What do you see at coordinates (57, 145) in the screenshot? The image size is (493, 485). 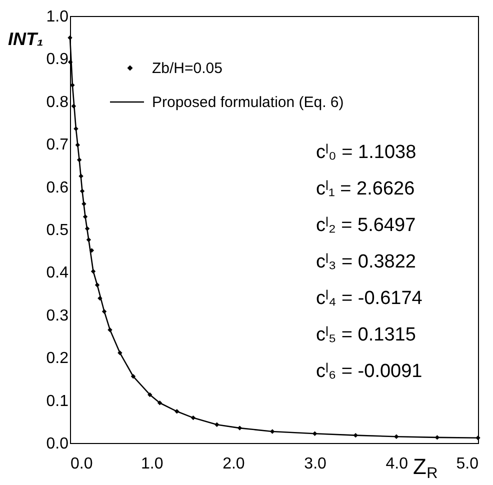 I see `y-tick-label: 0.7` at bounding box center [57, 145].